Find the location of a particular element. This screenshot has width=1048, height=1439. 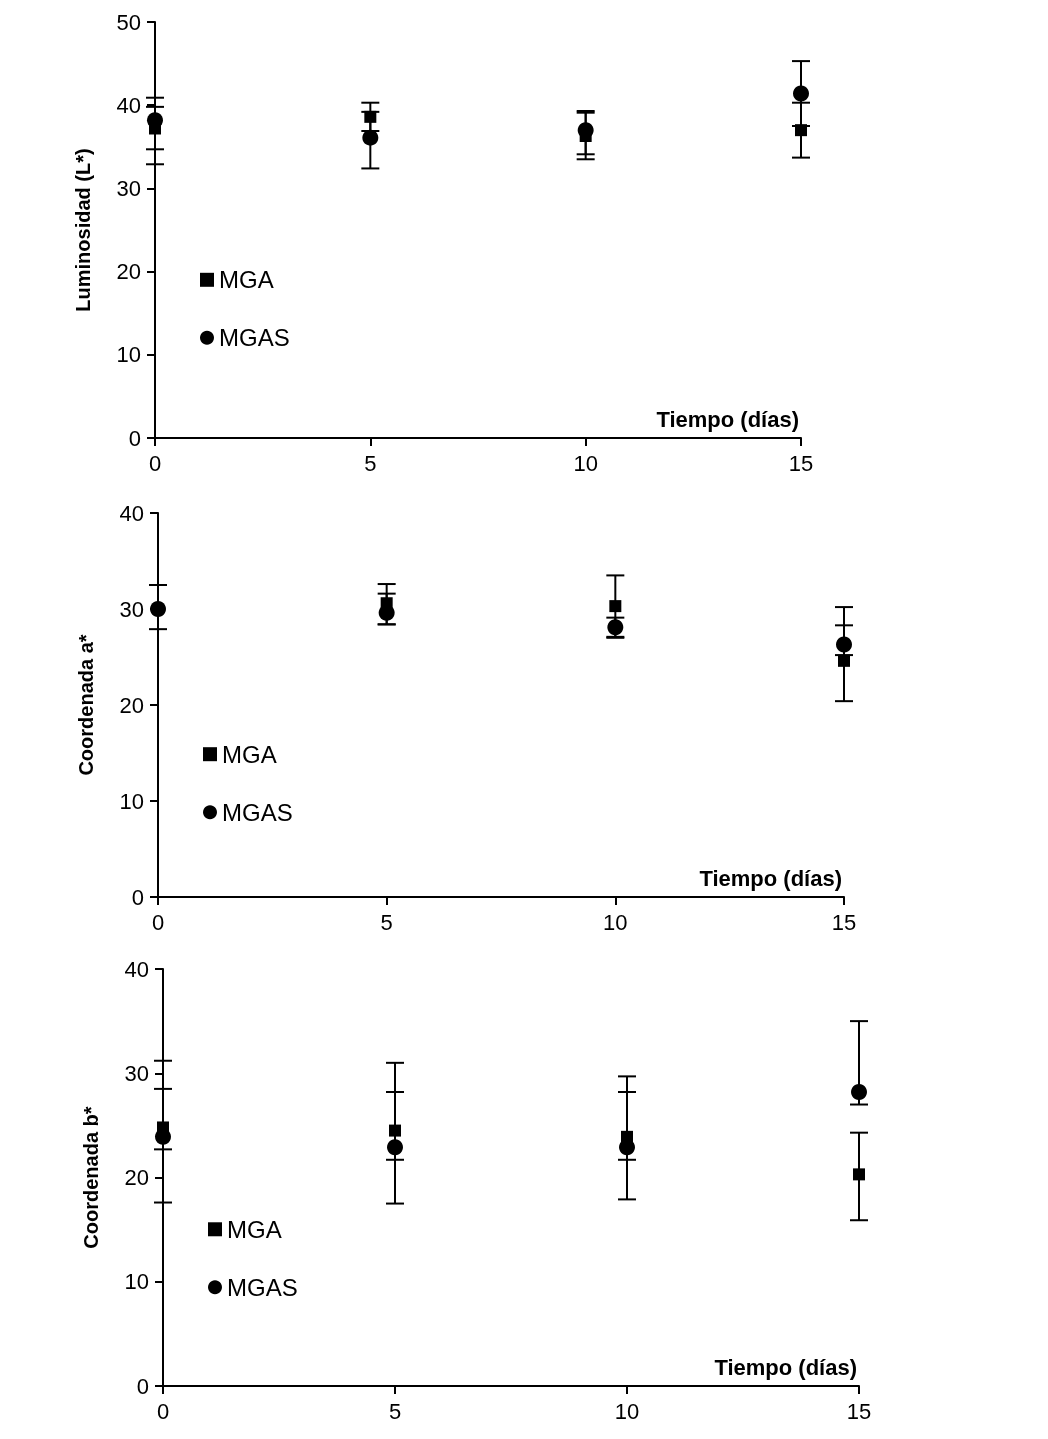

y-tick-label: 50 is located at coordinates (128, 22).